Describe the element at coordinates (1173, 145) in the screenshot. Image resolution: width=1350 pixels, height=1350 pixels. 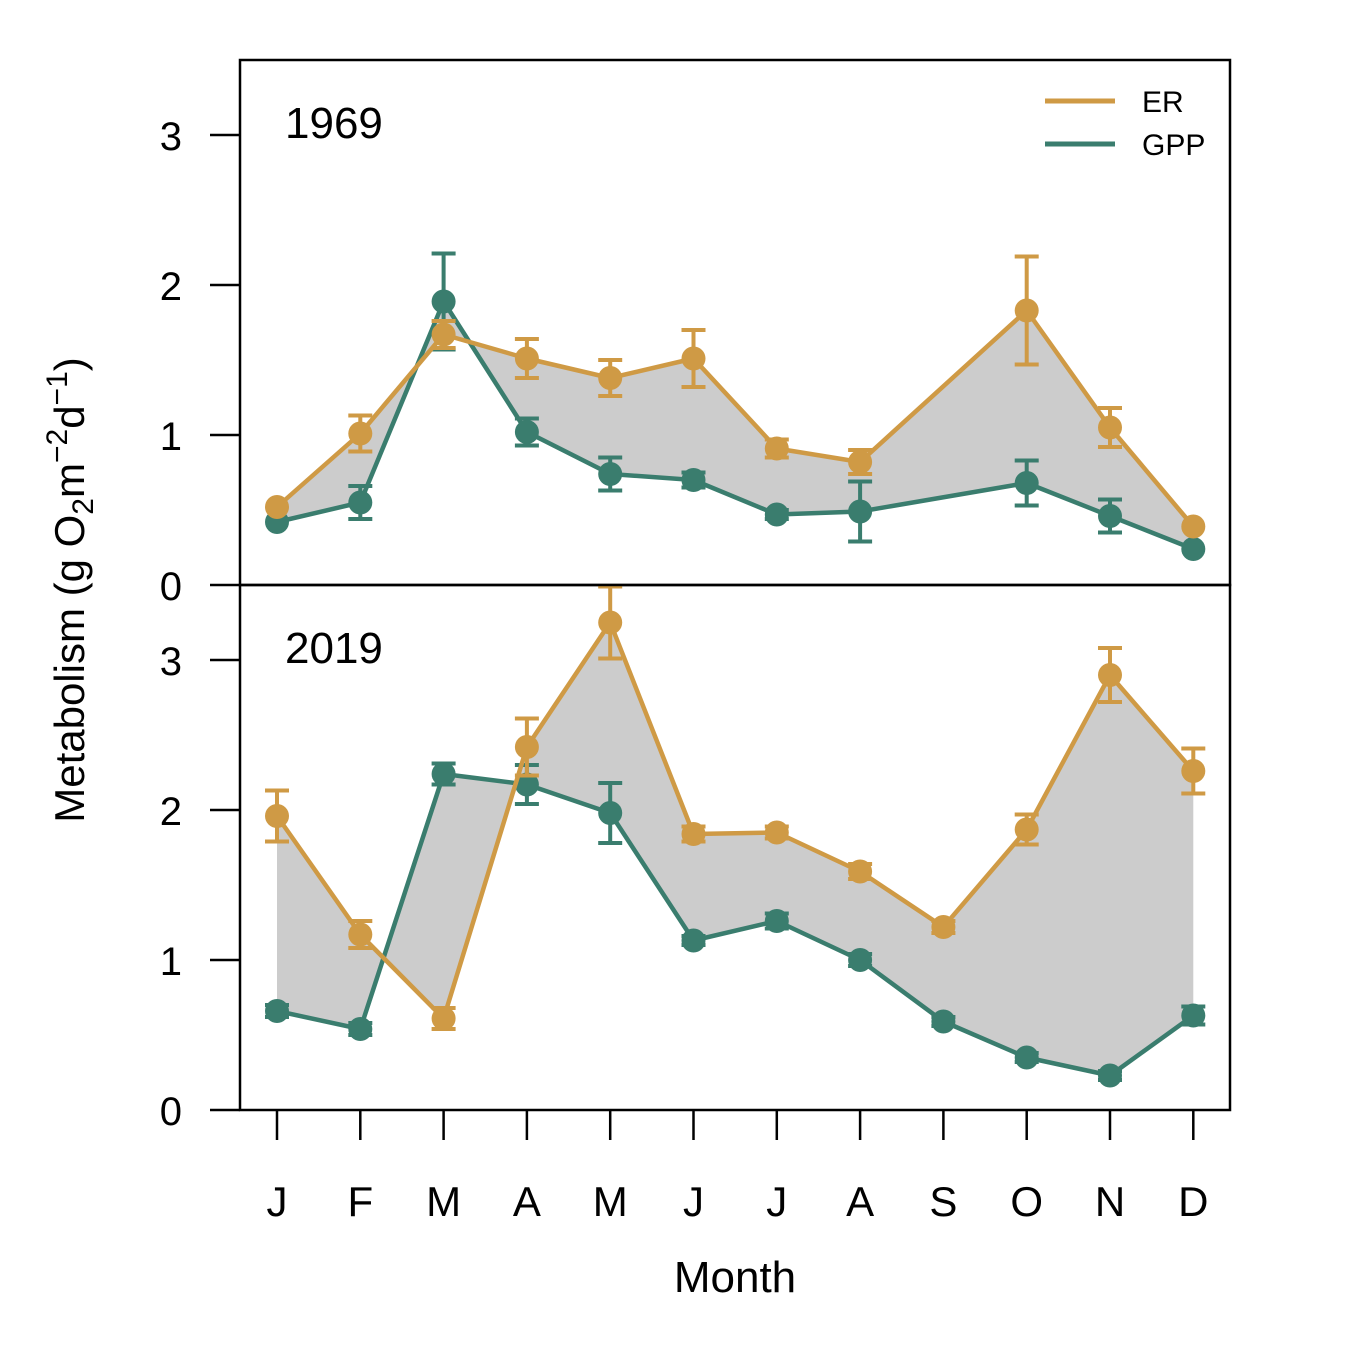
I see `legend-gpp-label: GPP` at that location.